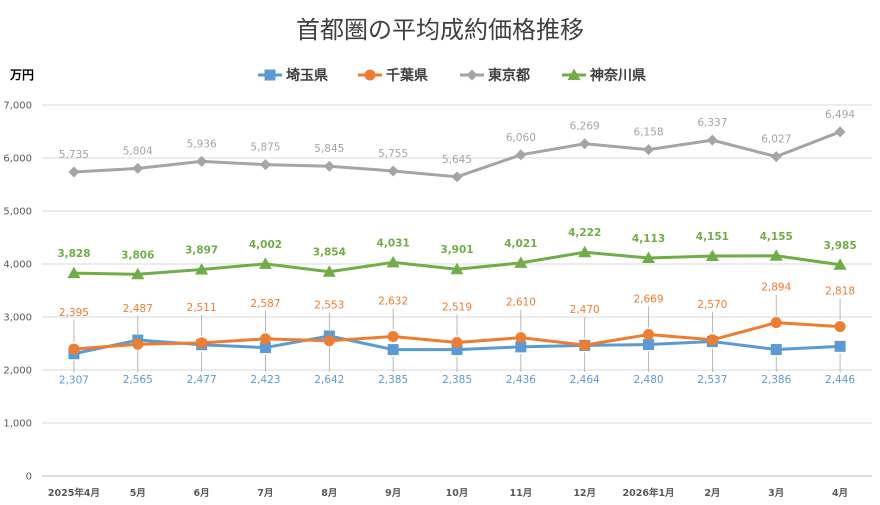  I want to click on legend: 埼玉県 千葉県 東京都 神奈川県, so click(452, 75).